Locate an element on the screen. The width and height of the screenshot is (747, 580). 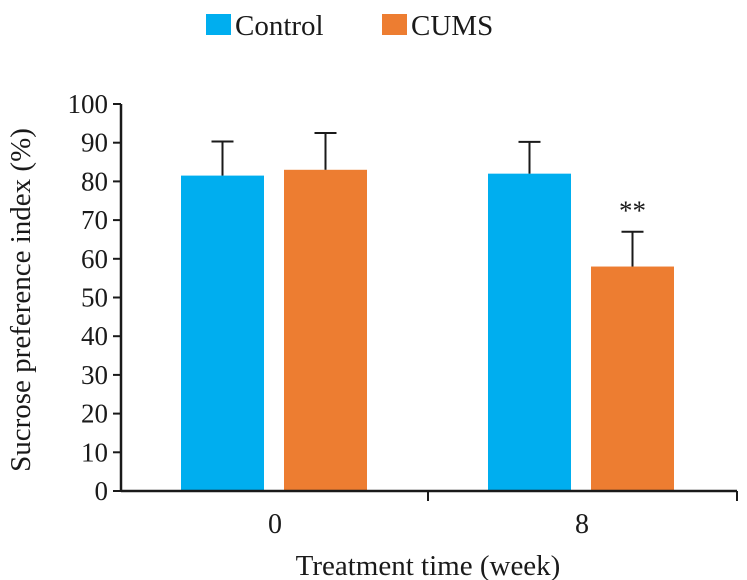
y-axis-title: Sucrose preference index (%) is located at coordinates (21, 300).